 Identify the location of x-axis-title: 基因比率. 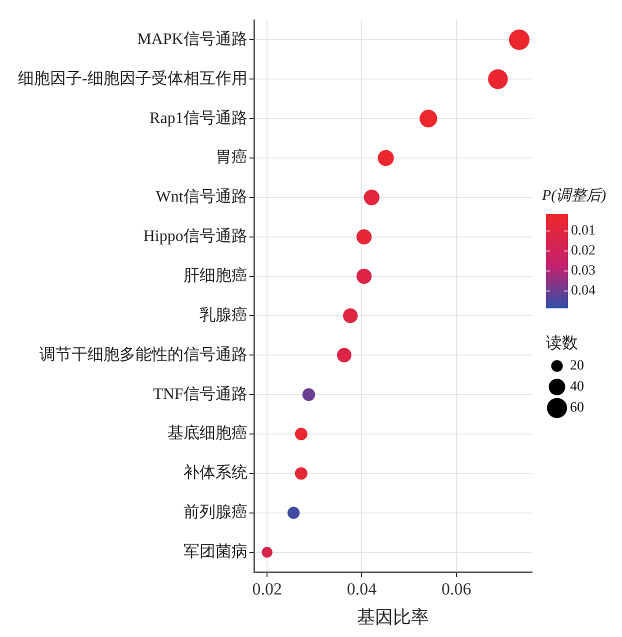
(393, 616).